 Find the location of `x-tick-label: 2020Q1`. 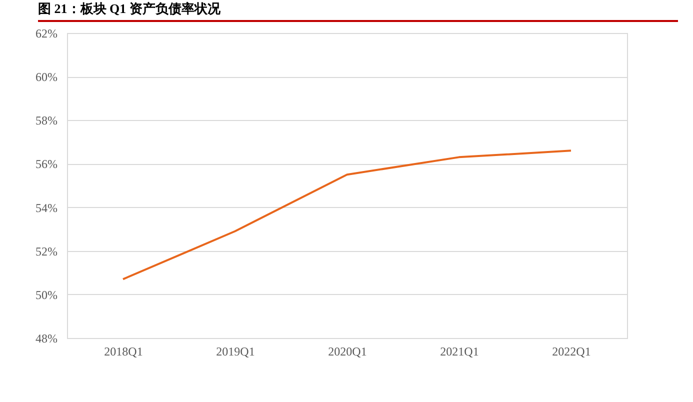

x-tick-label: 2020Q1 is located at coordinates (347, 351).